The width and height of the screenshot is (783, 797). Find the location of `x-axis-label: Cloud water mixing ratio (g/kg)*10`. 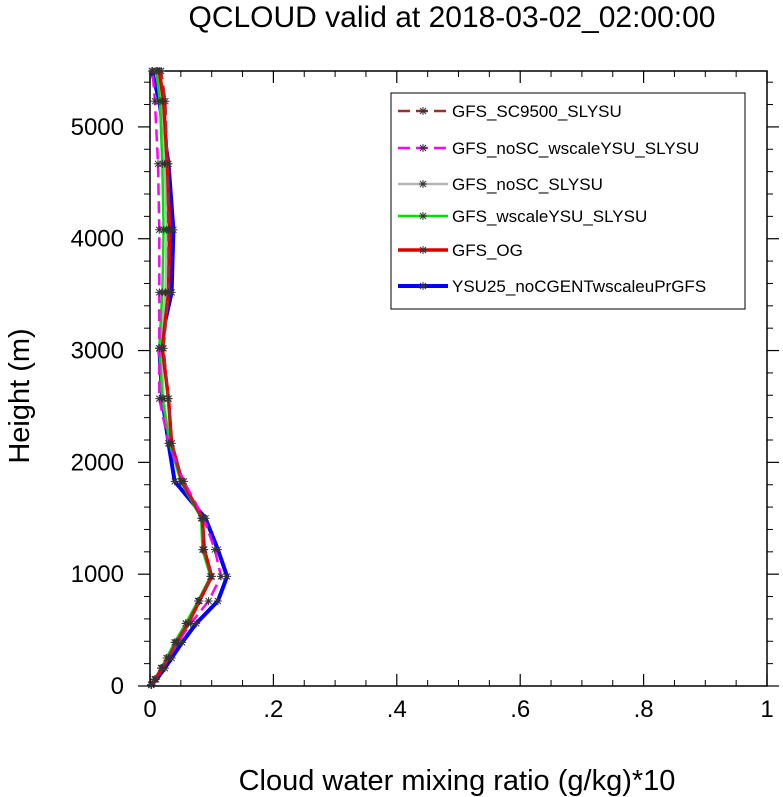

x-axis-label: Cloud water mixing ratio (g/kg)*10 is located at coordinates (457, 781).